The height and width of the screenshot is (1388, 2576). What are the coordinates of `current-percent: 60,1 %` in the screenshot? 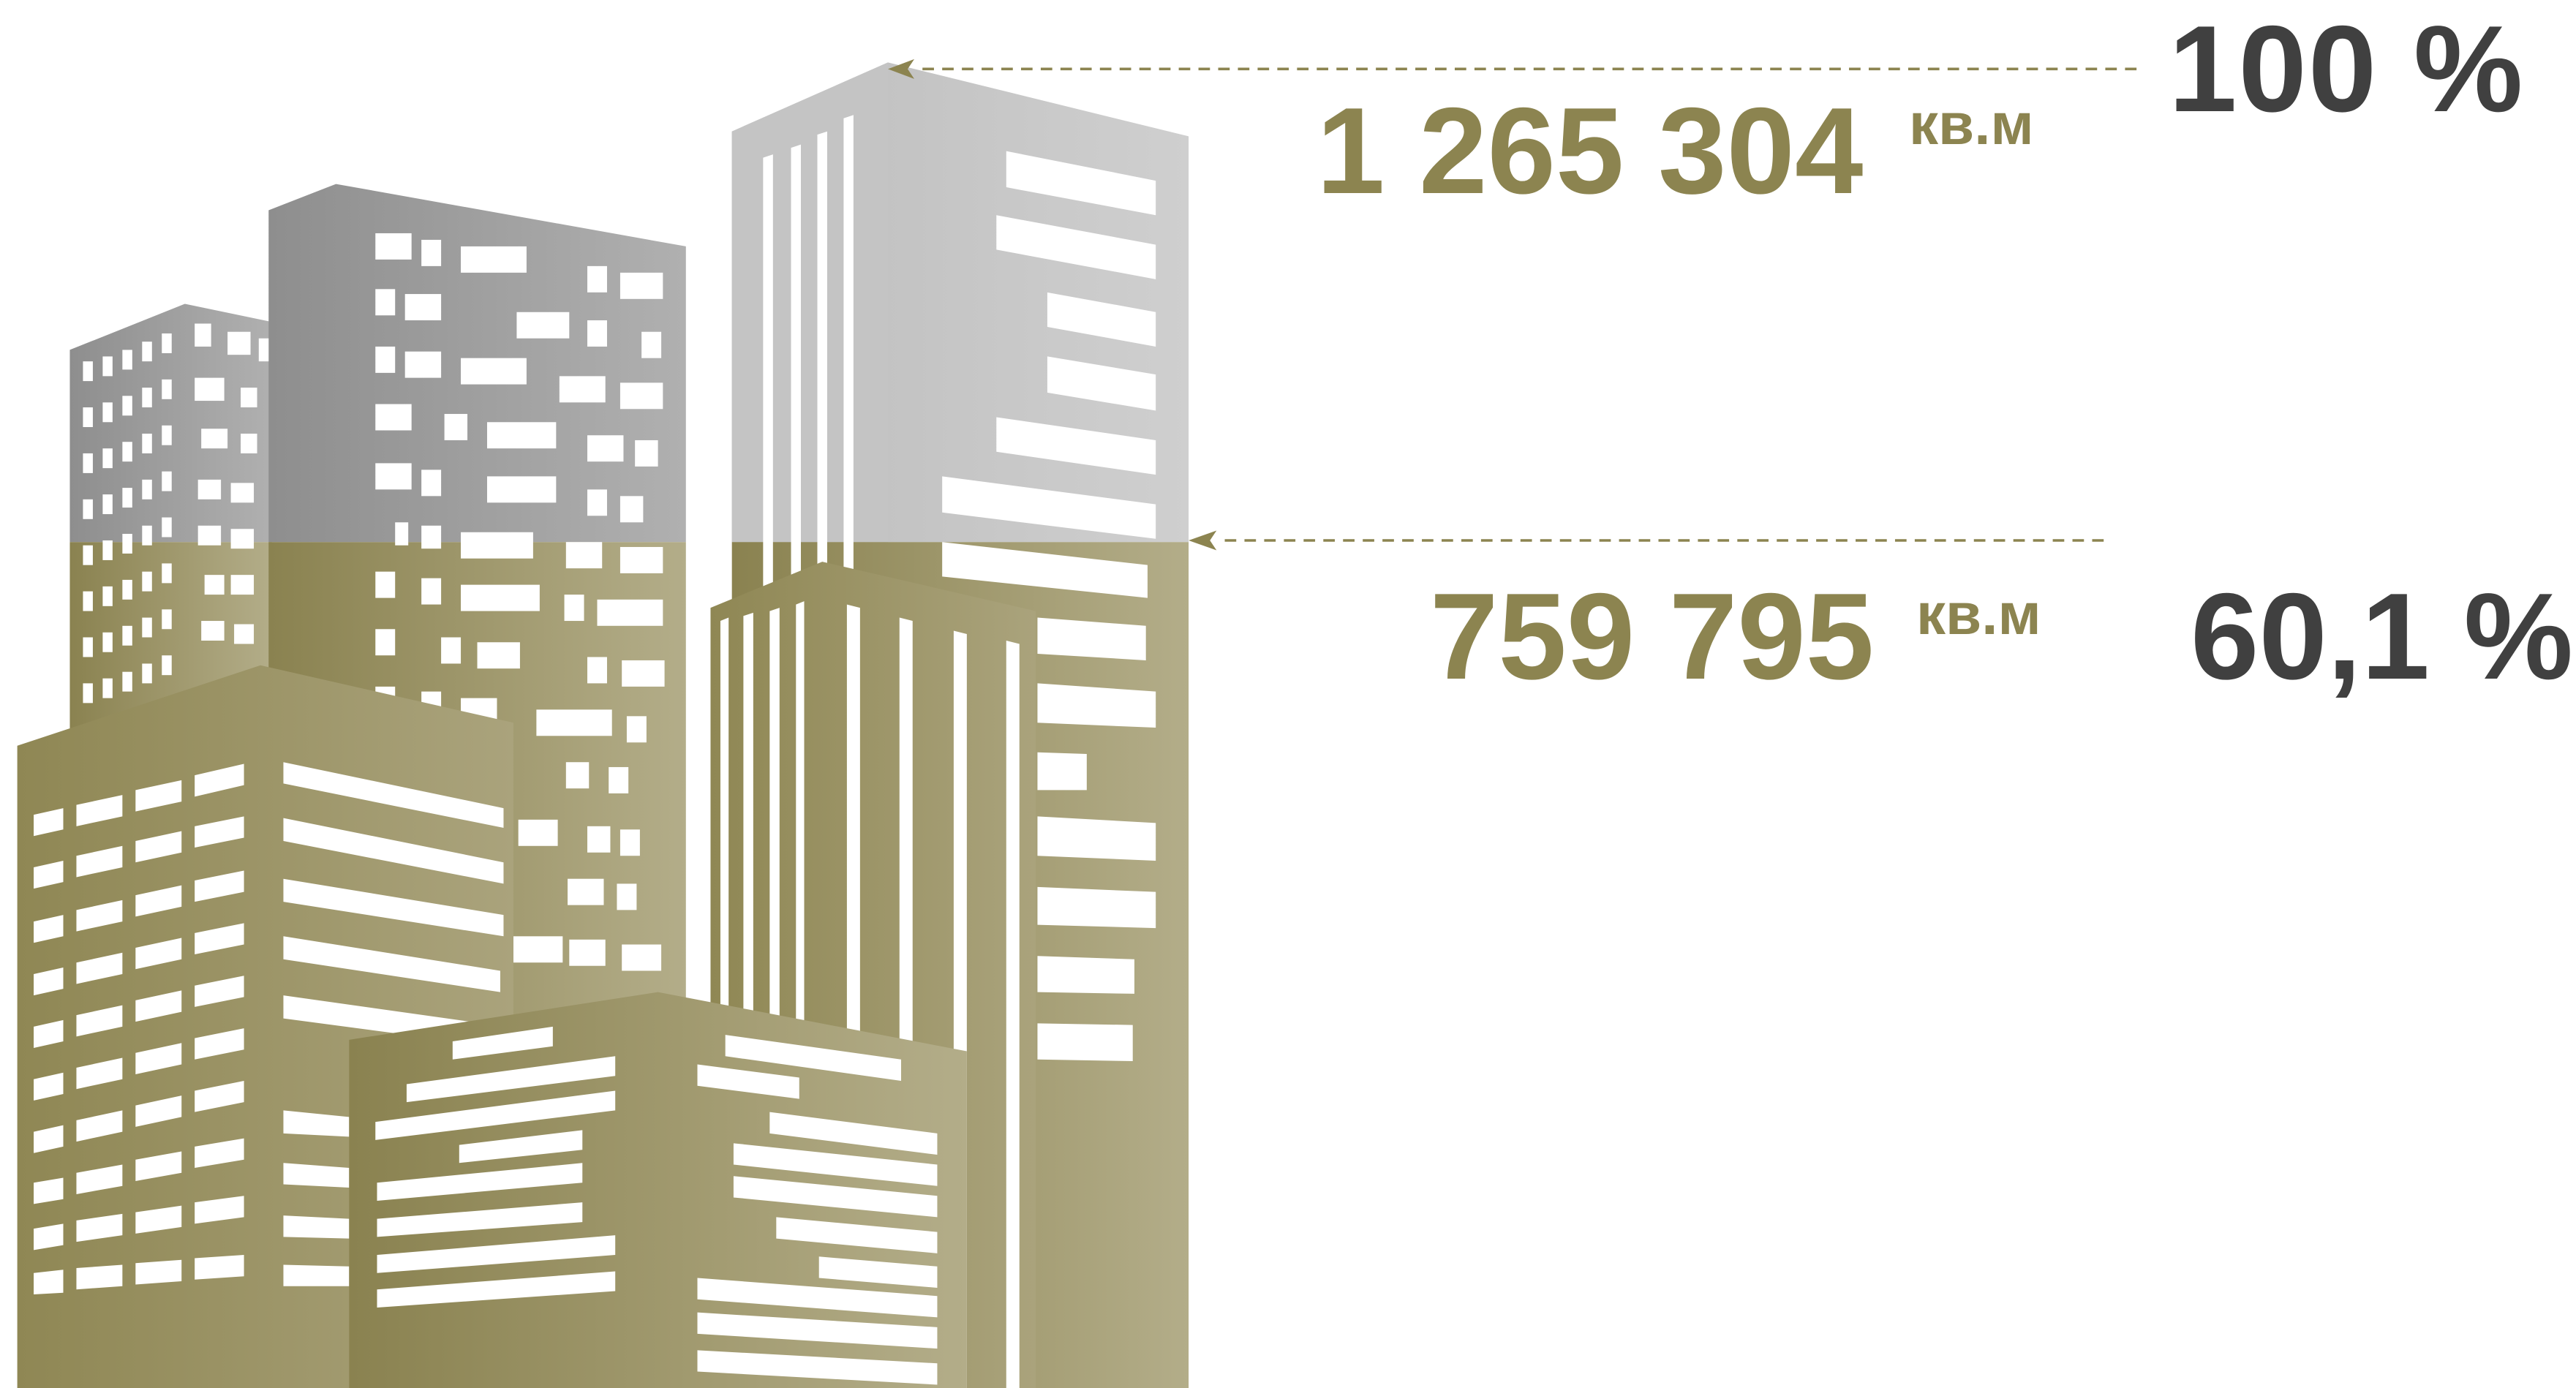 It's located at (2382, 636).